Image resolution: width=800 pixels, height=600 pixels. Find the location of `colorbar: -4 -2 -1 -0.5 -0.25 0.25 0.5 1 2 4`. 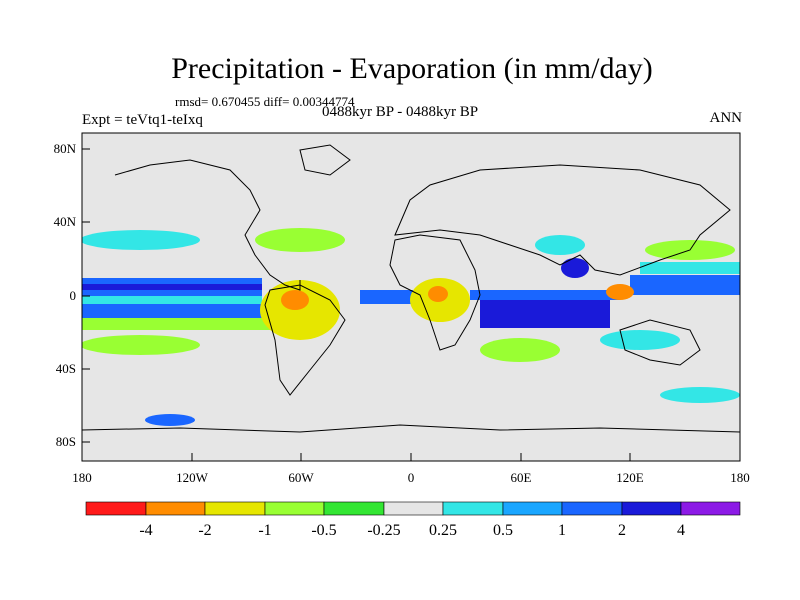

colorbar: -4 -2 -1 -0.5 -0.25 0.25 0.5 1 2 4 is located at coordinates (413, 520).